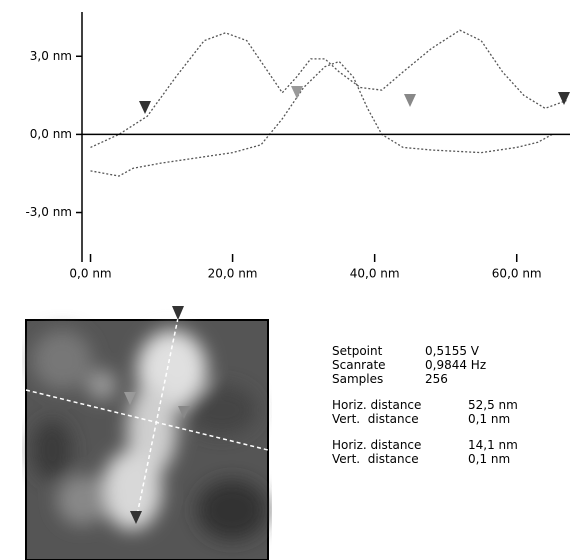  I want to click on y-tick-label: 0,0 nm, so click(51, 134).